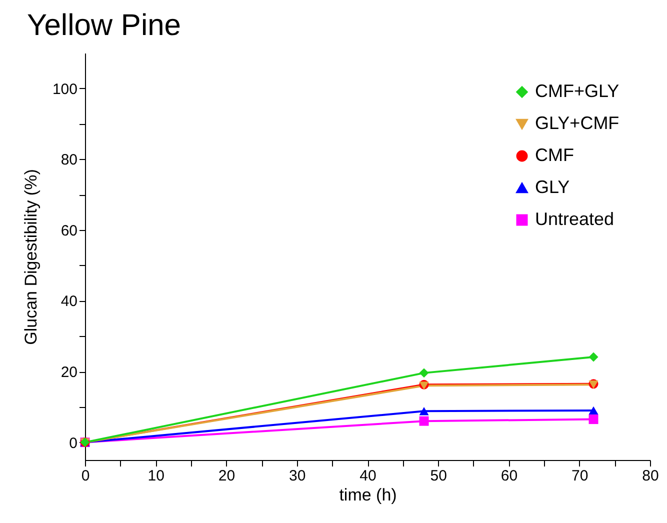 This screenshot has width=667, height=523. I want to click on x-tick-label: 0, so click(85, 476).